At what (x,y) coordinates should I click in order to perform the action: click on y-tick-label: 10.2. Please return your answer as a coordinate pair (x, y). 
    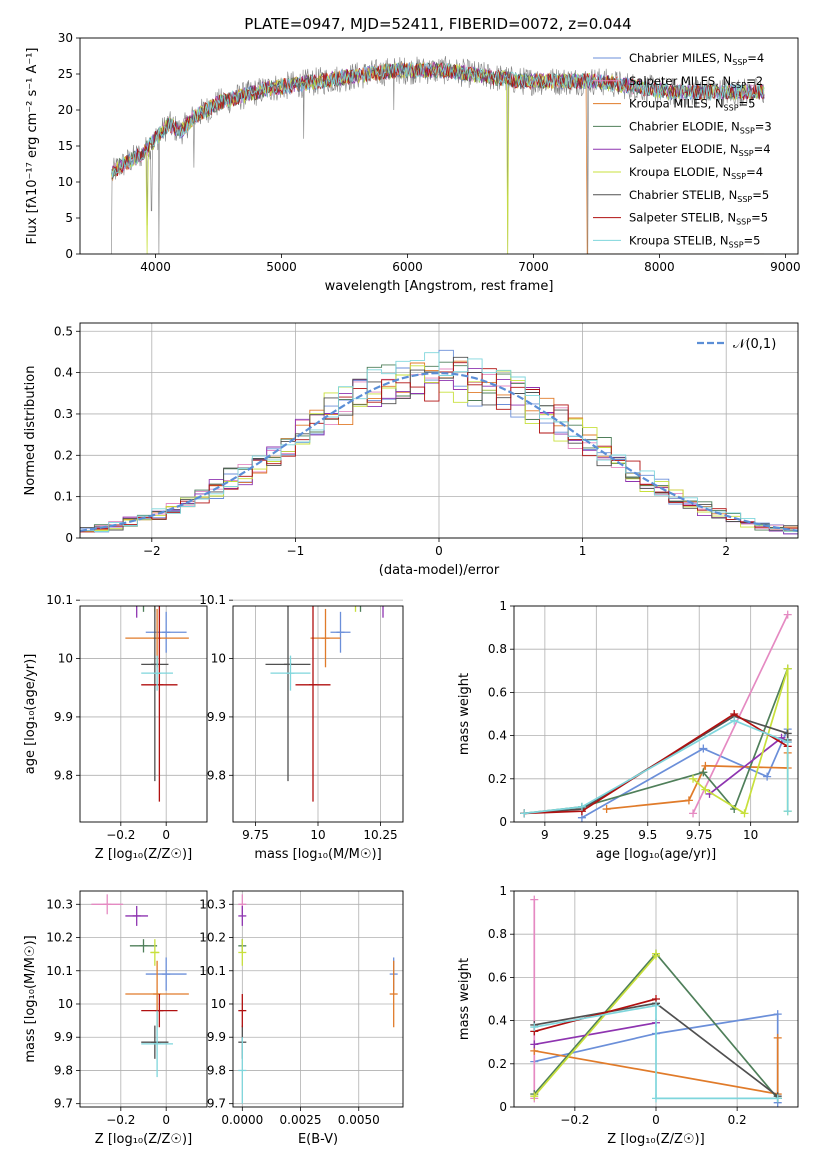
    Looking at the image, I should click on (212, 938).